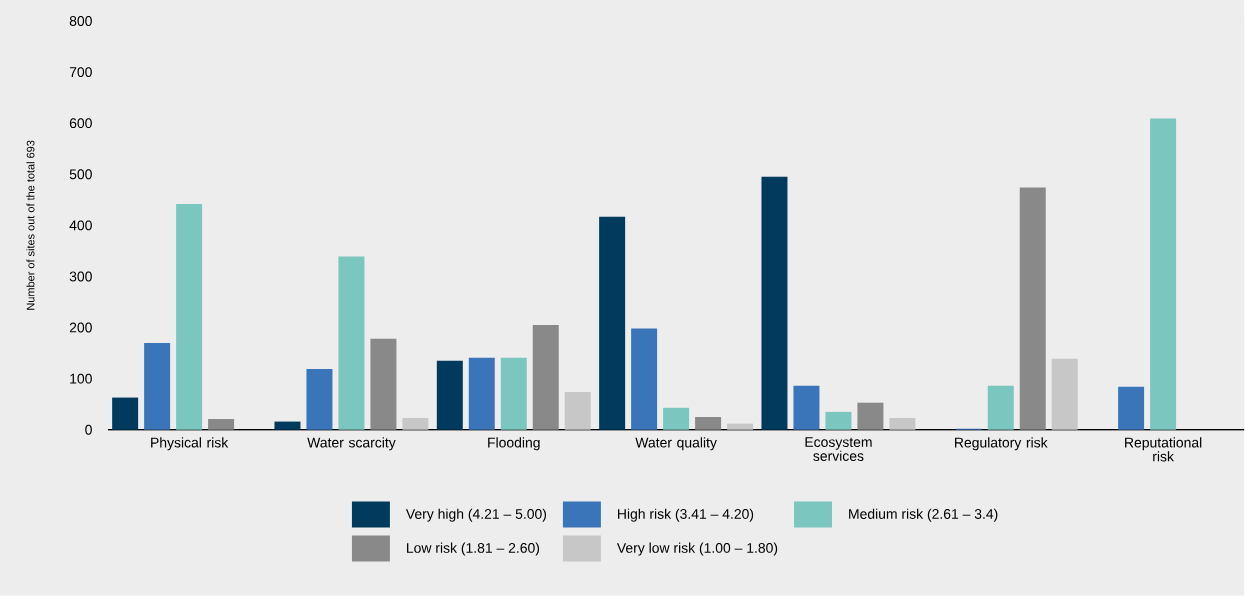  Describe the element at coordinates (190, 444) in the screenshot. I see `x-tick-label: Physical risk` at that location.